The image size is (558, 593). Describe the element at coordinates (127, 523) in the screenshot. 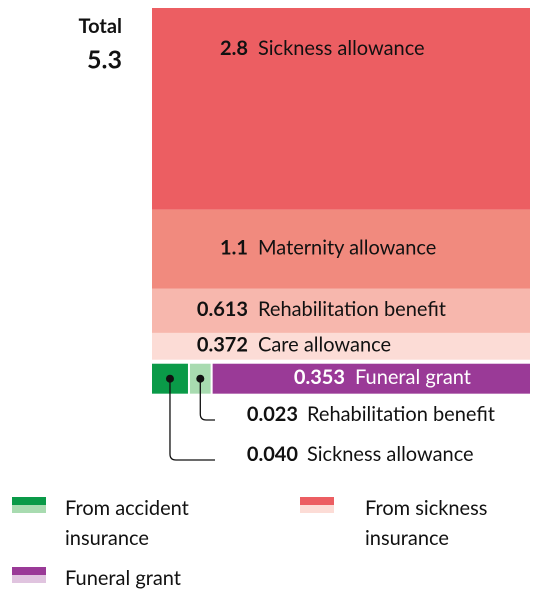

I see `legend-label: From accident insurance` at that location.